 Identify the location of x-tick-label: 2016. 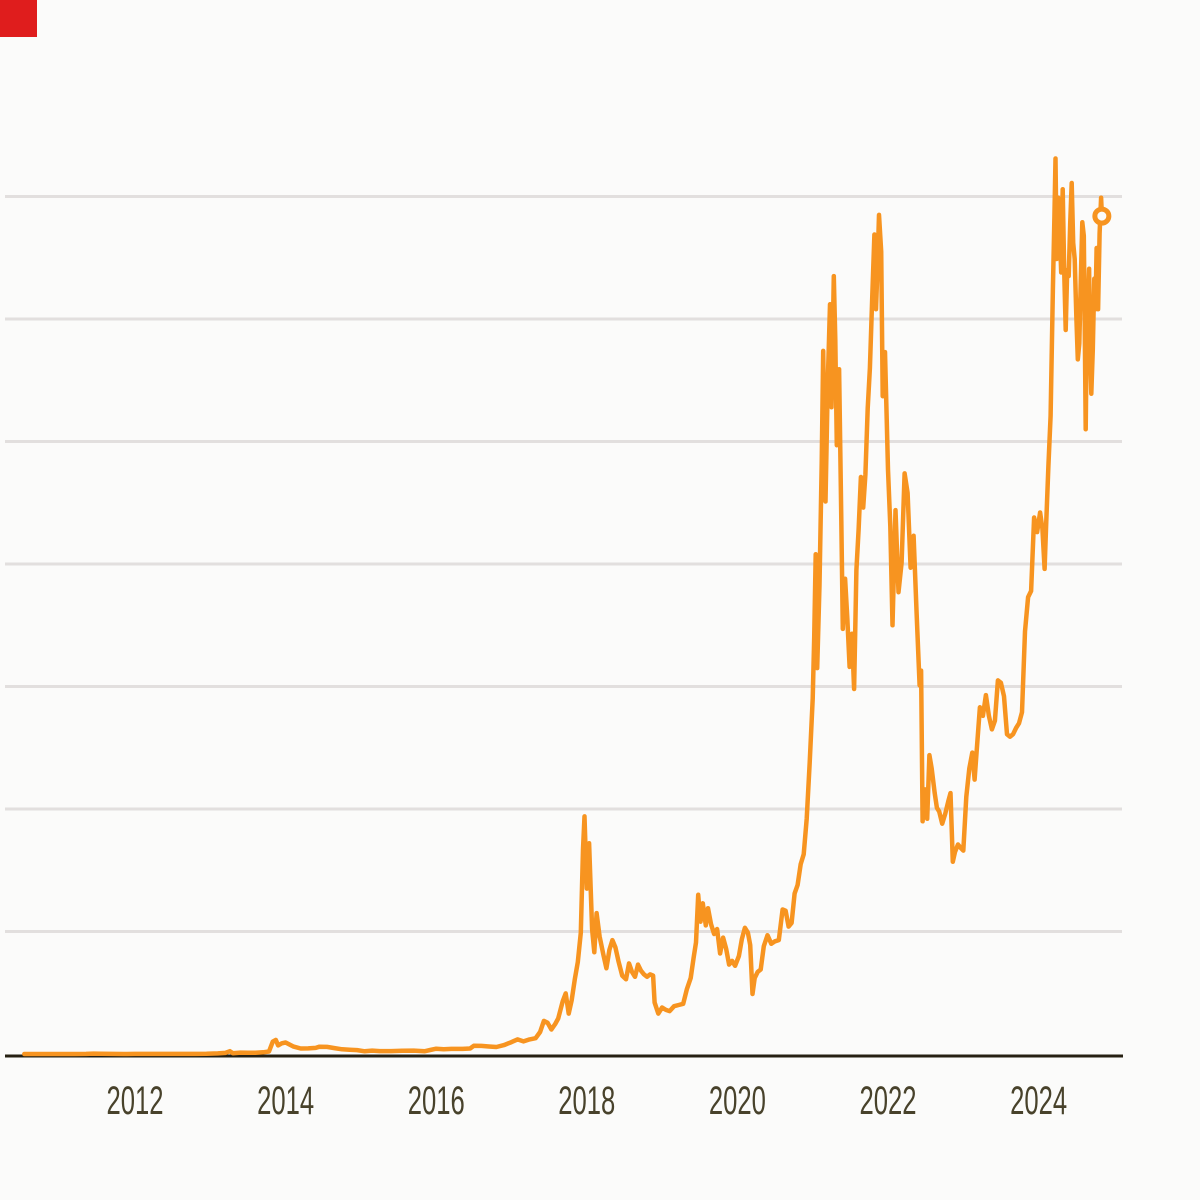
(436, 1101).